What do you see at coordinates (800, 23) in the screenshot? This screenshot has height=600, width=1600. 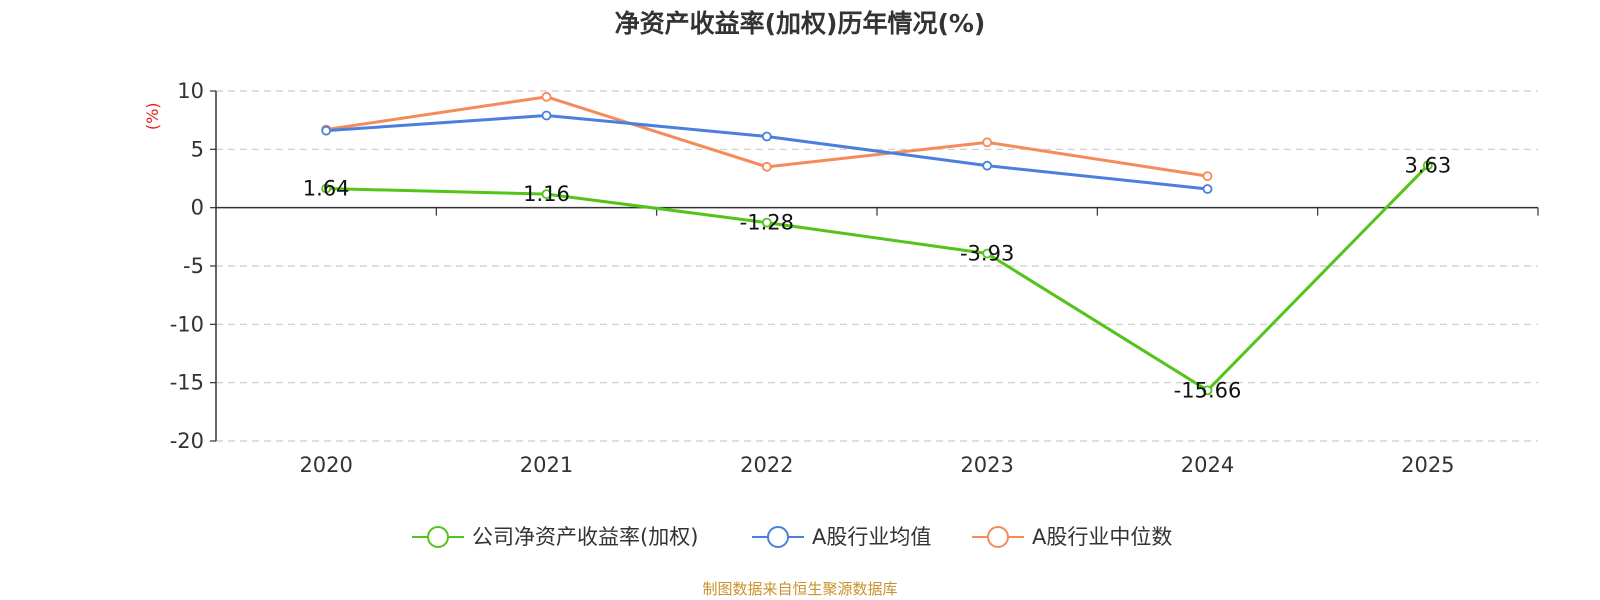 I see `chart-title: 净资产收益率(加权)历年情况(%)` at bounding box center [800, 23].